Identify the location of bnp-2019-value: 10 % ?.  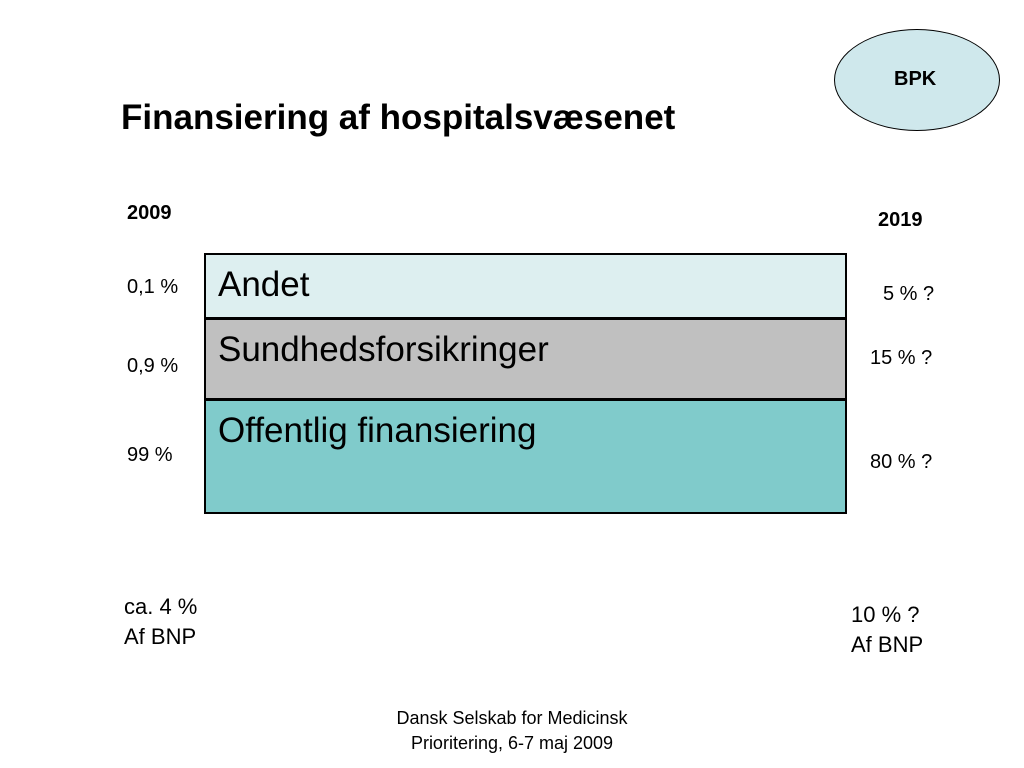
(885, 614).